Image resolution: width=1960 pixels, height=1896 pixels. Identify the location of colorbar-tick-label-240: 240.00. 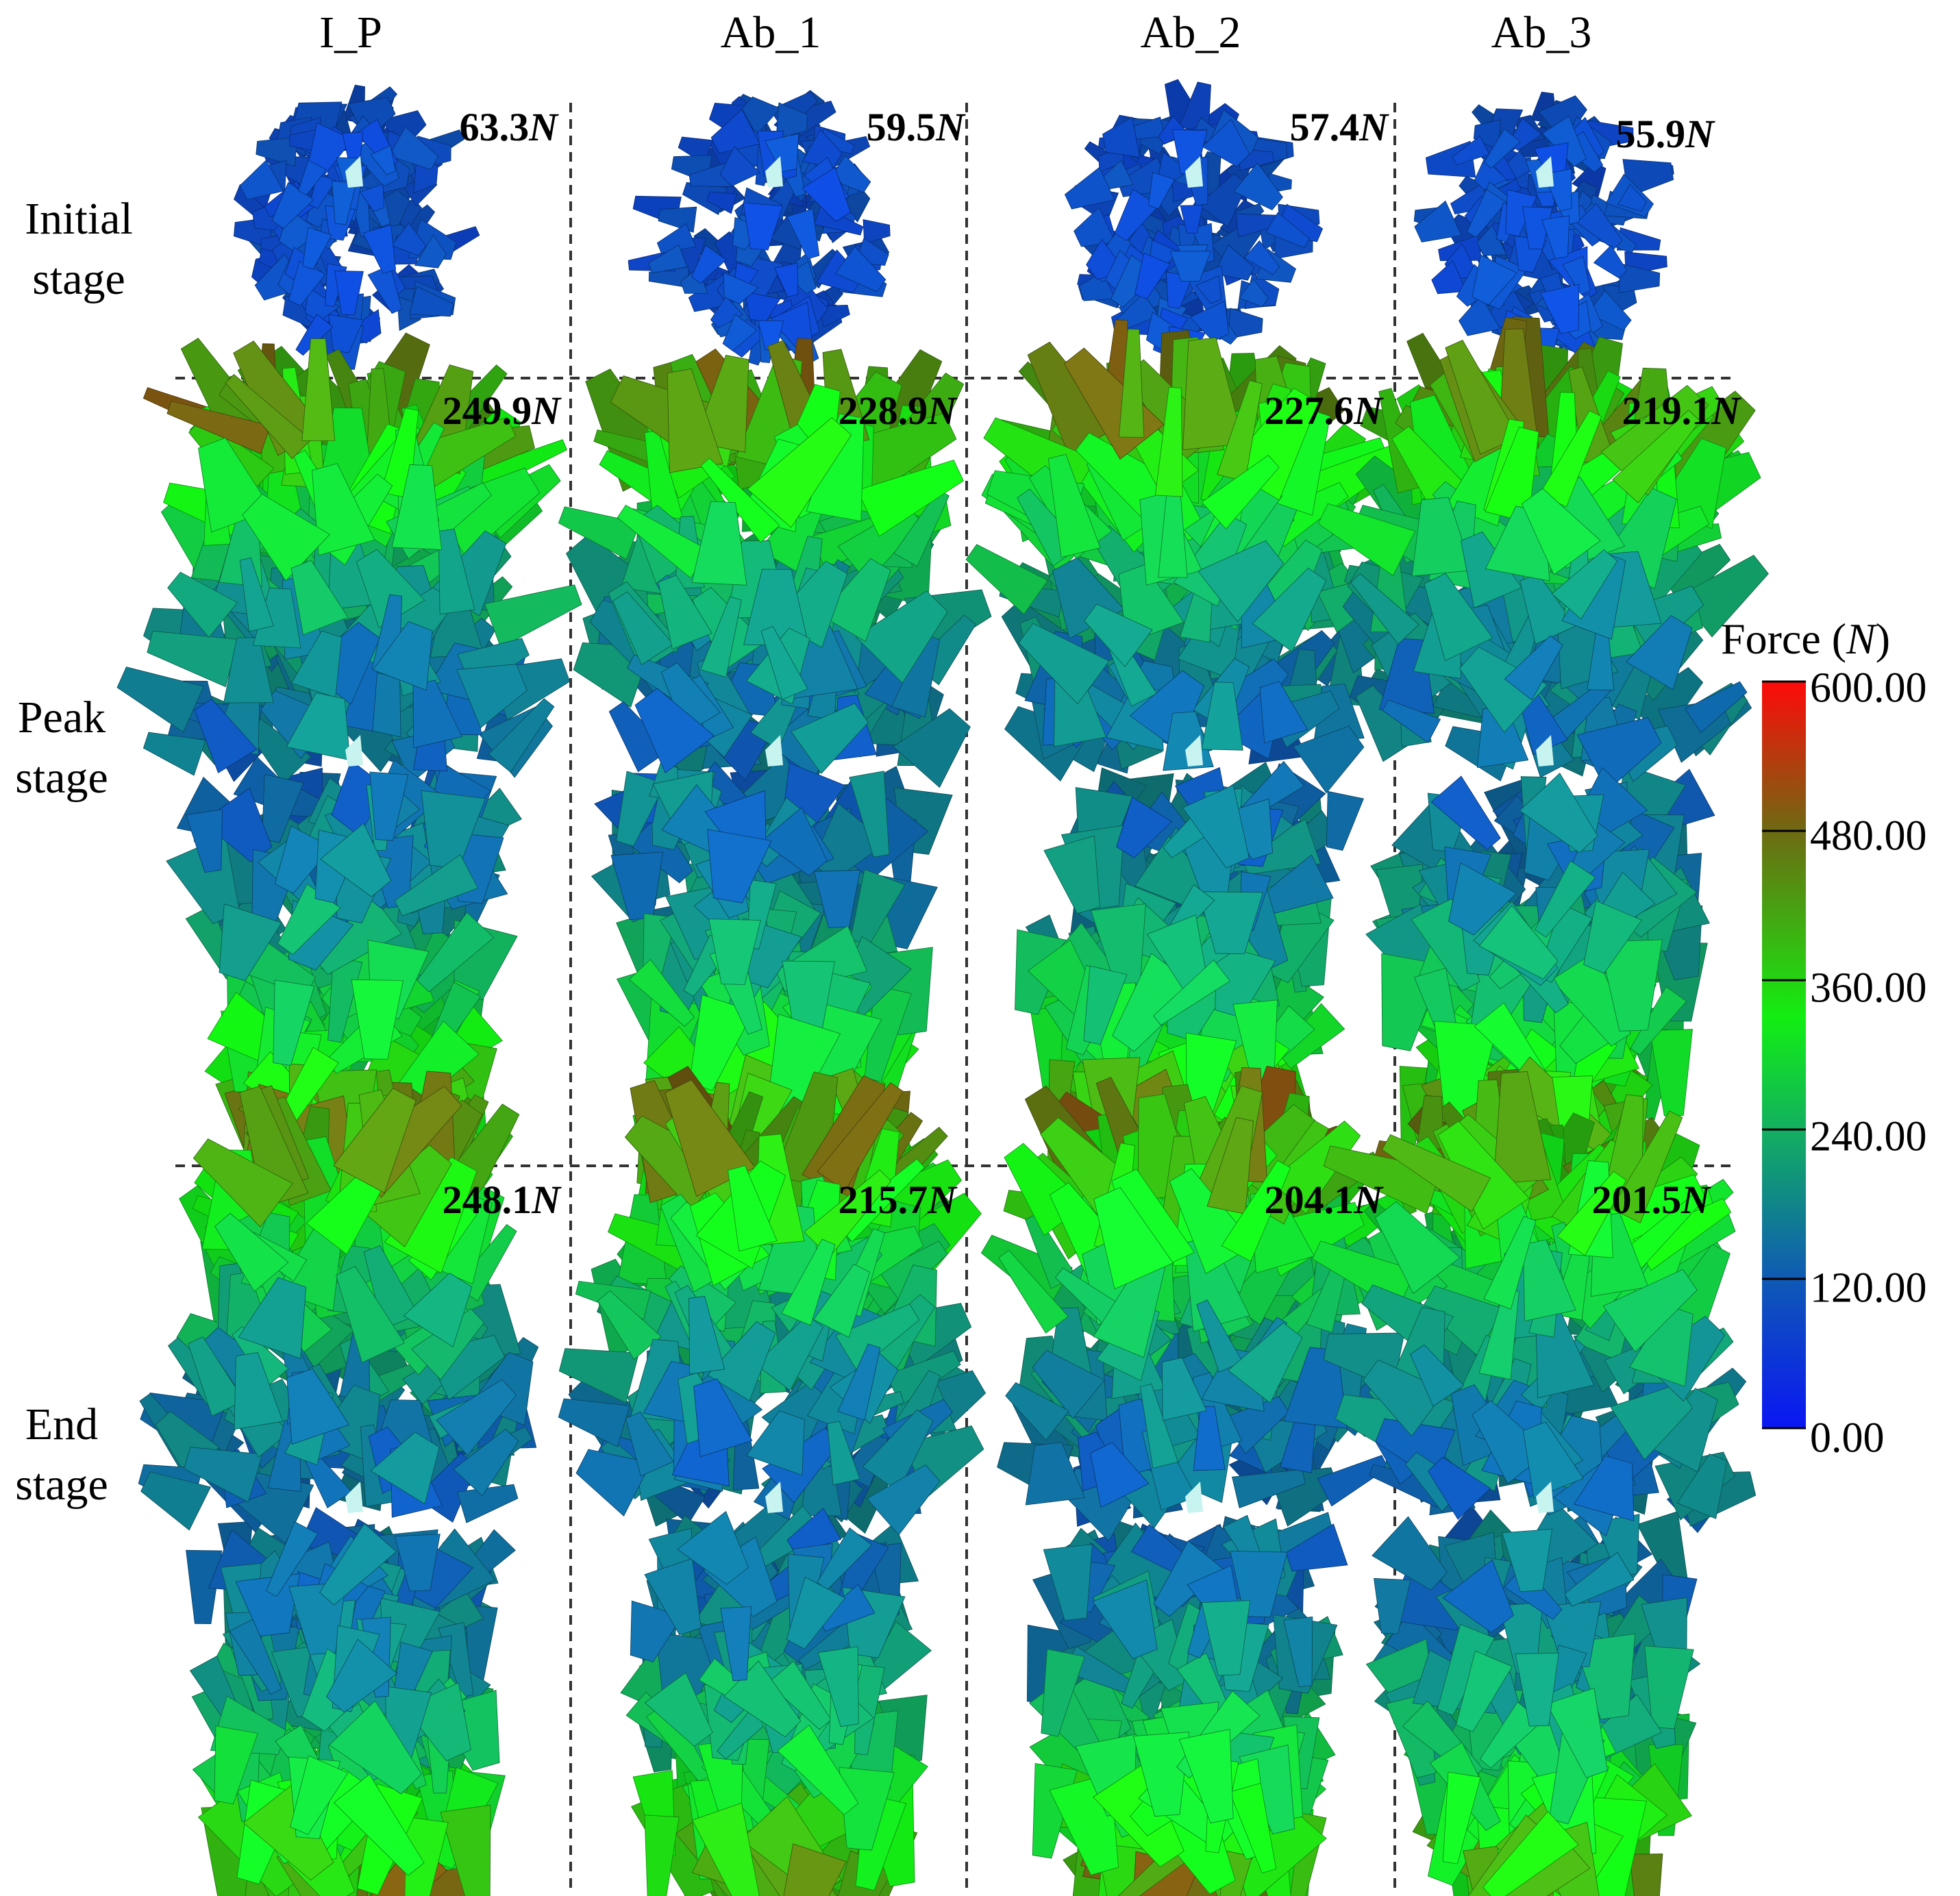
(1869, 1136).